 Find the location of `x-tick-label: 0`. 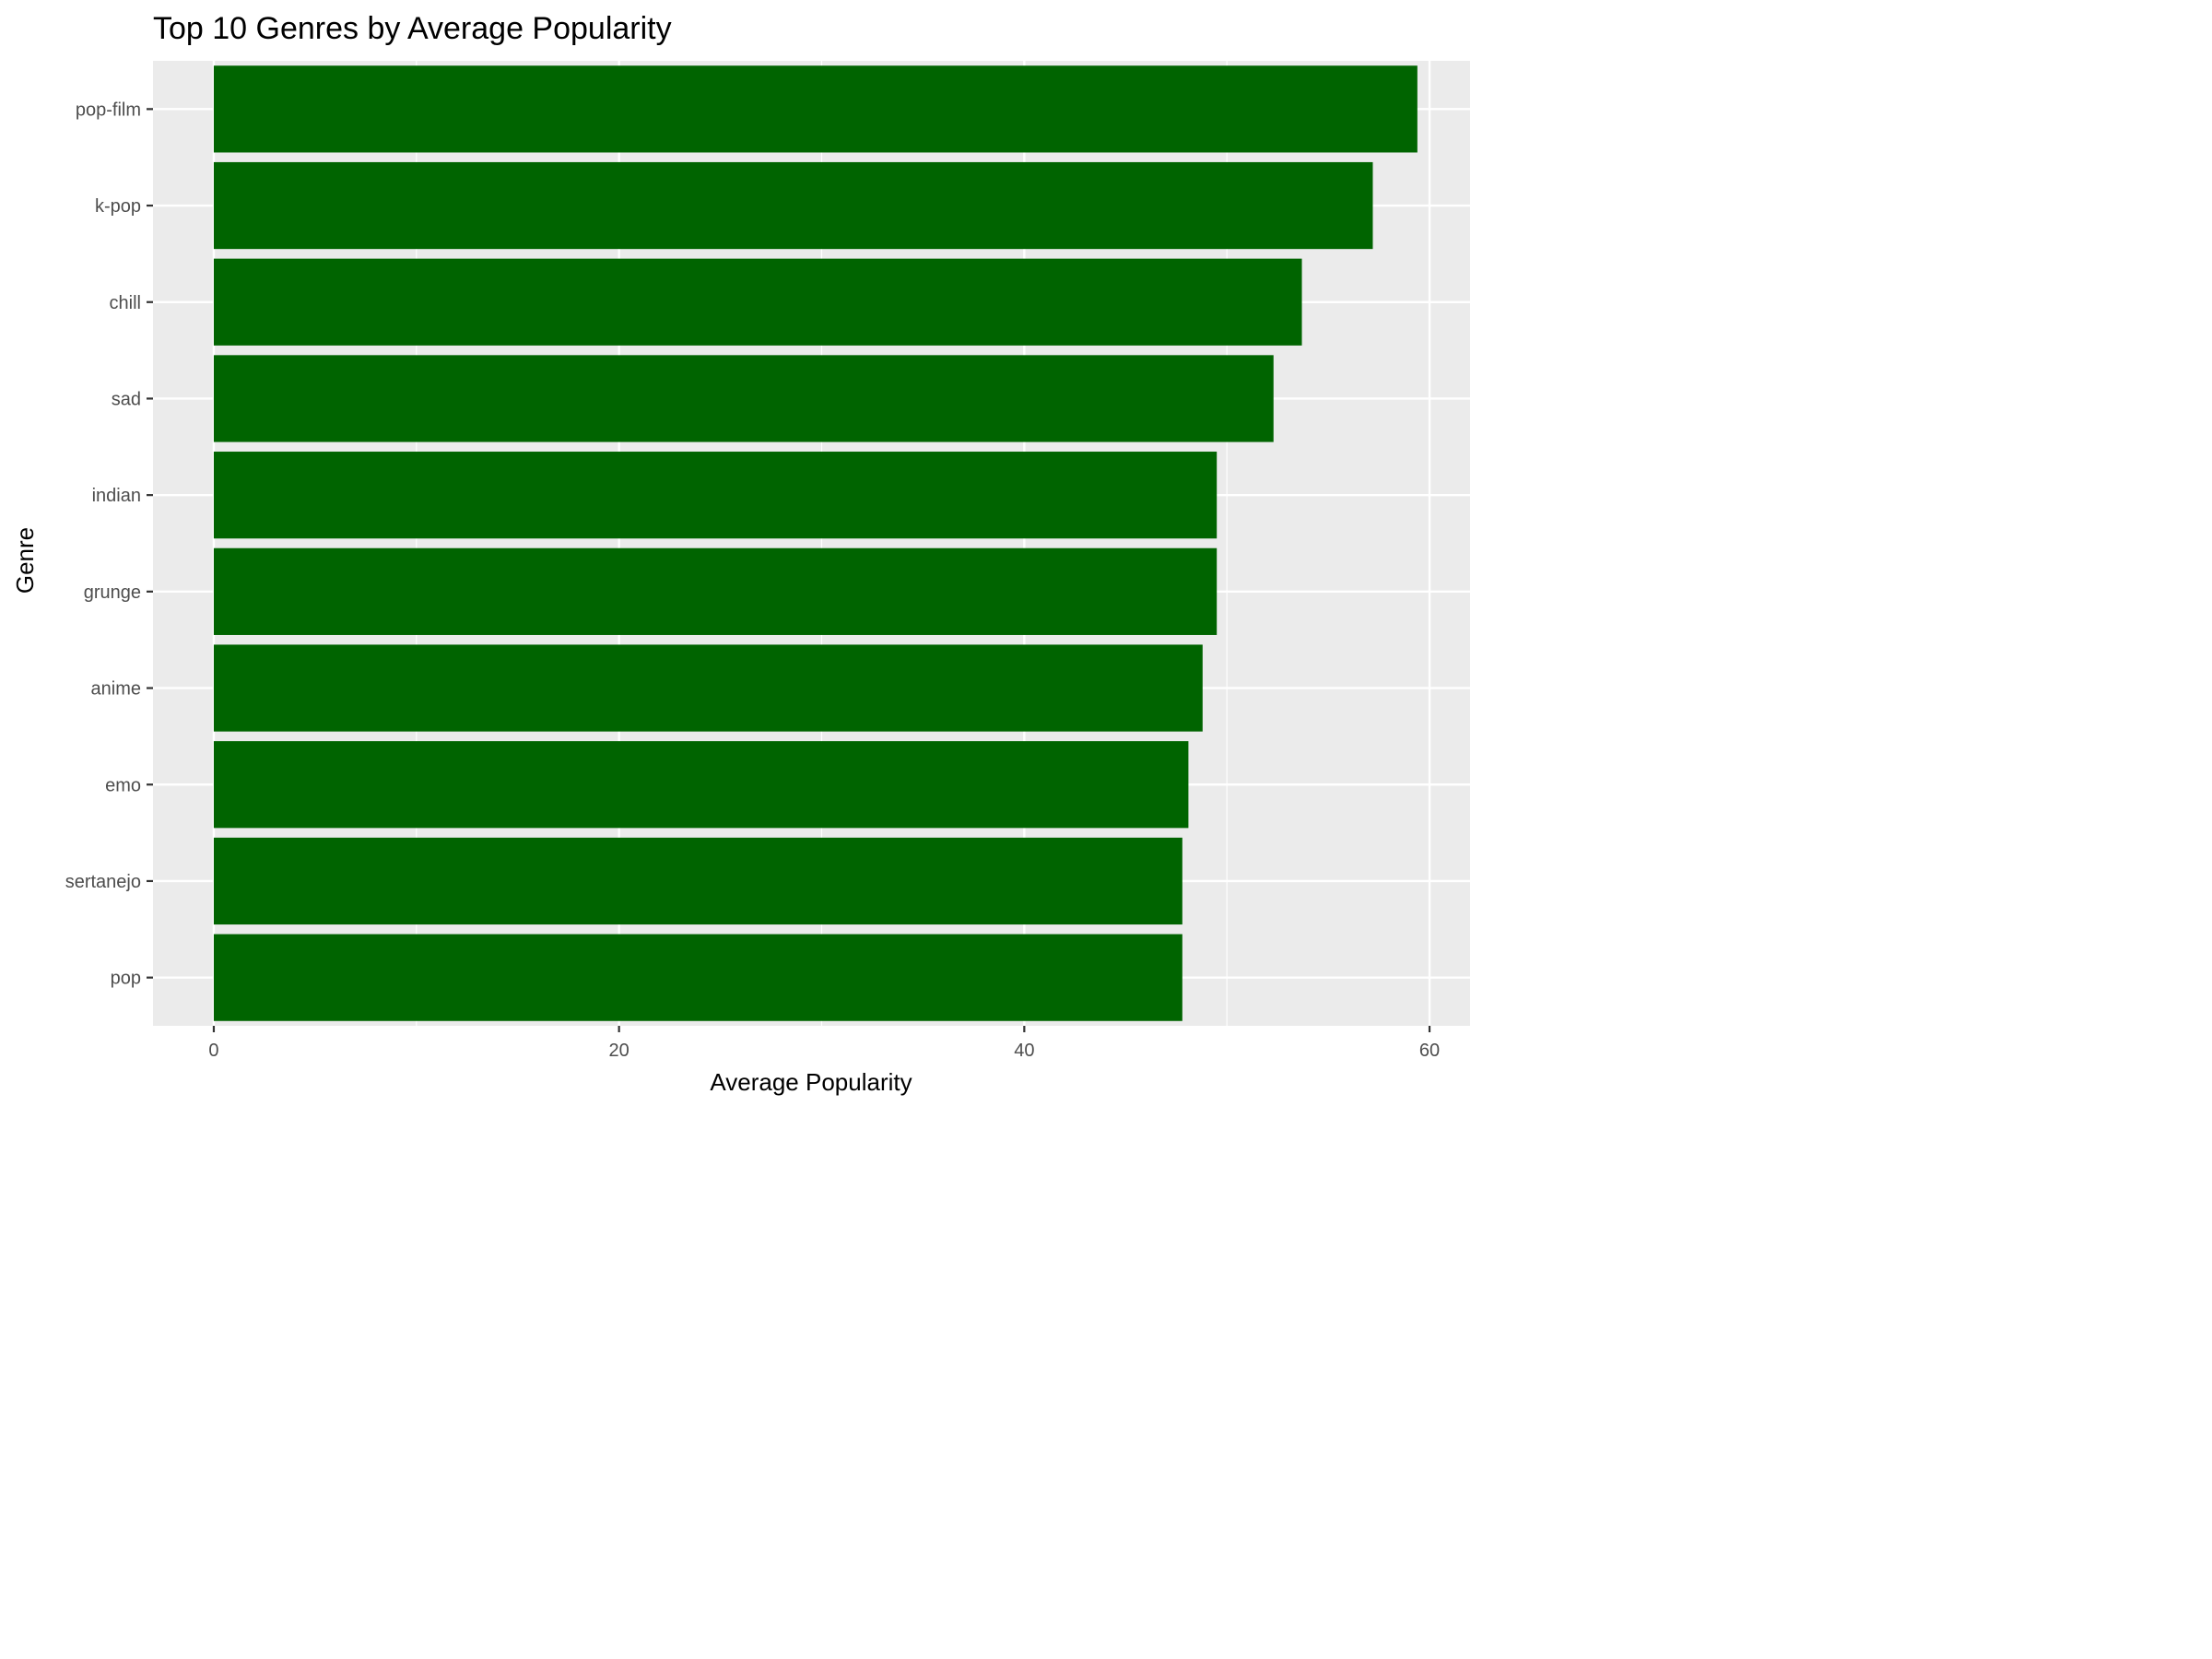

x-tick-label: 0 is located at coordinates (213, 1051).